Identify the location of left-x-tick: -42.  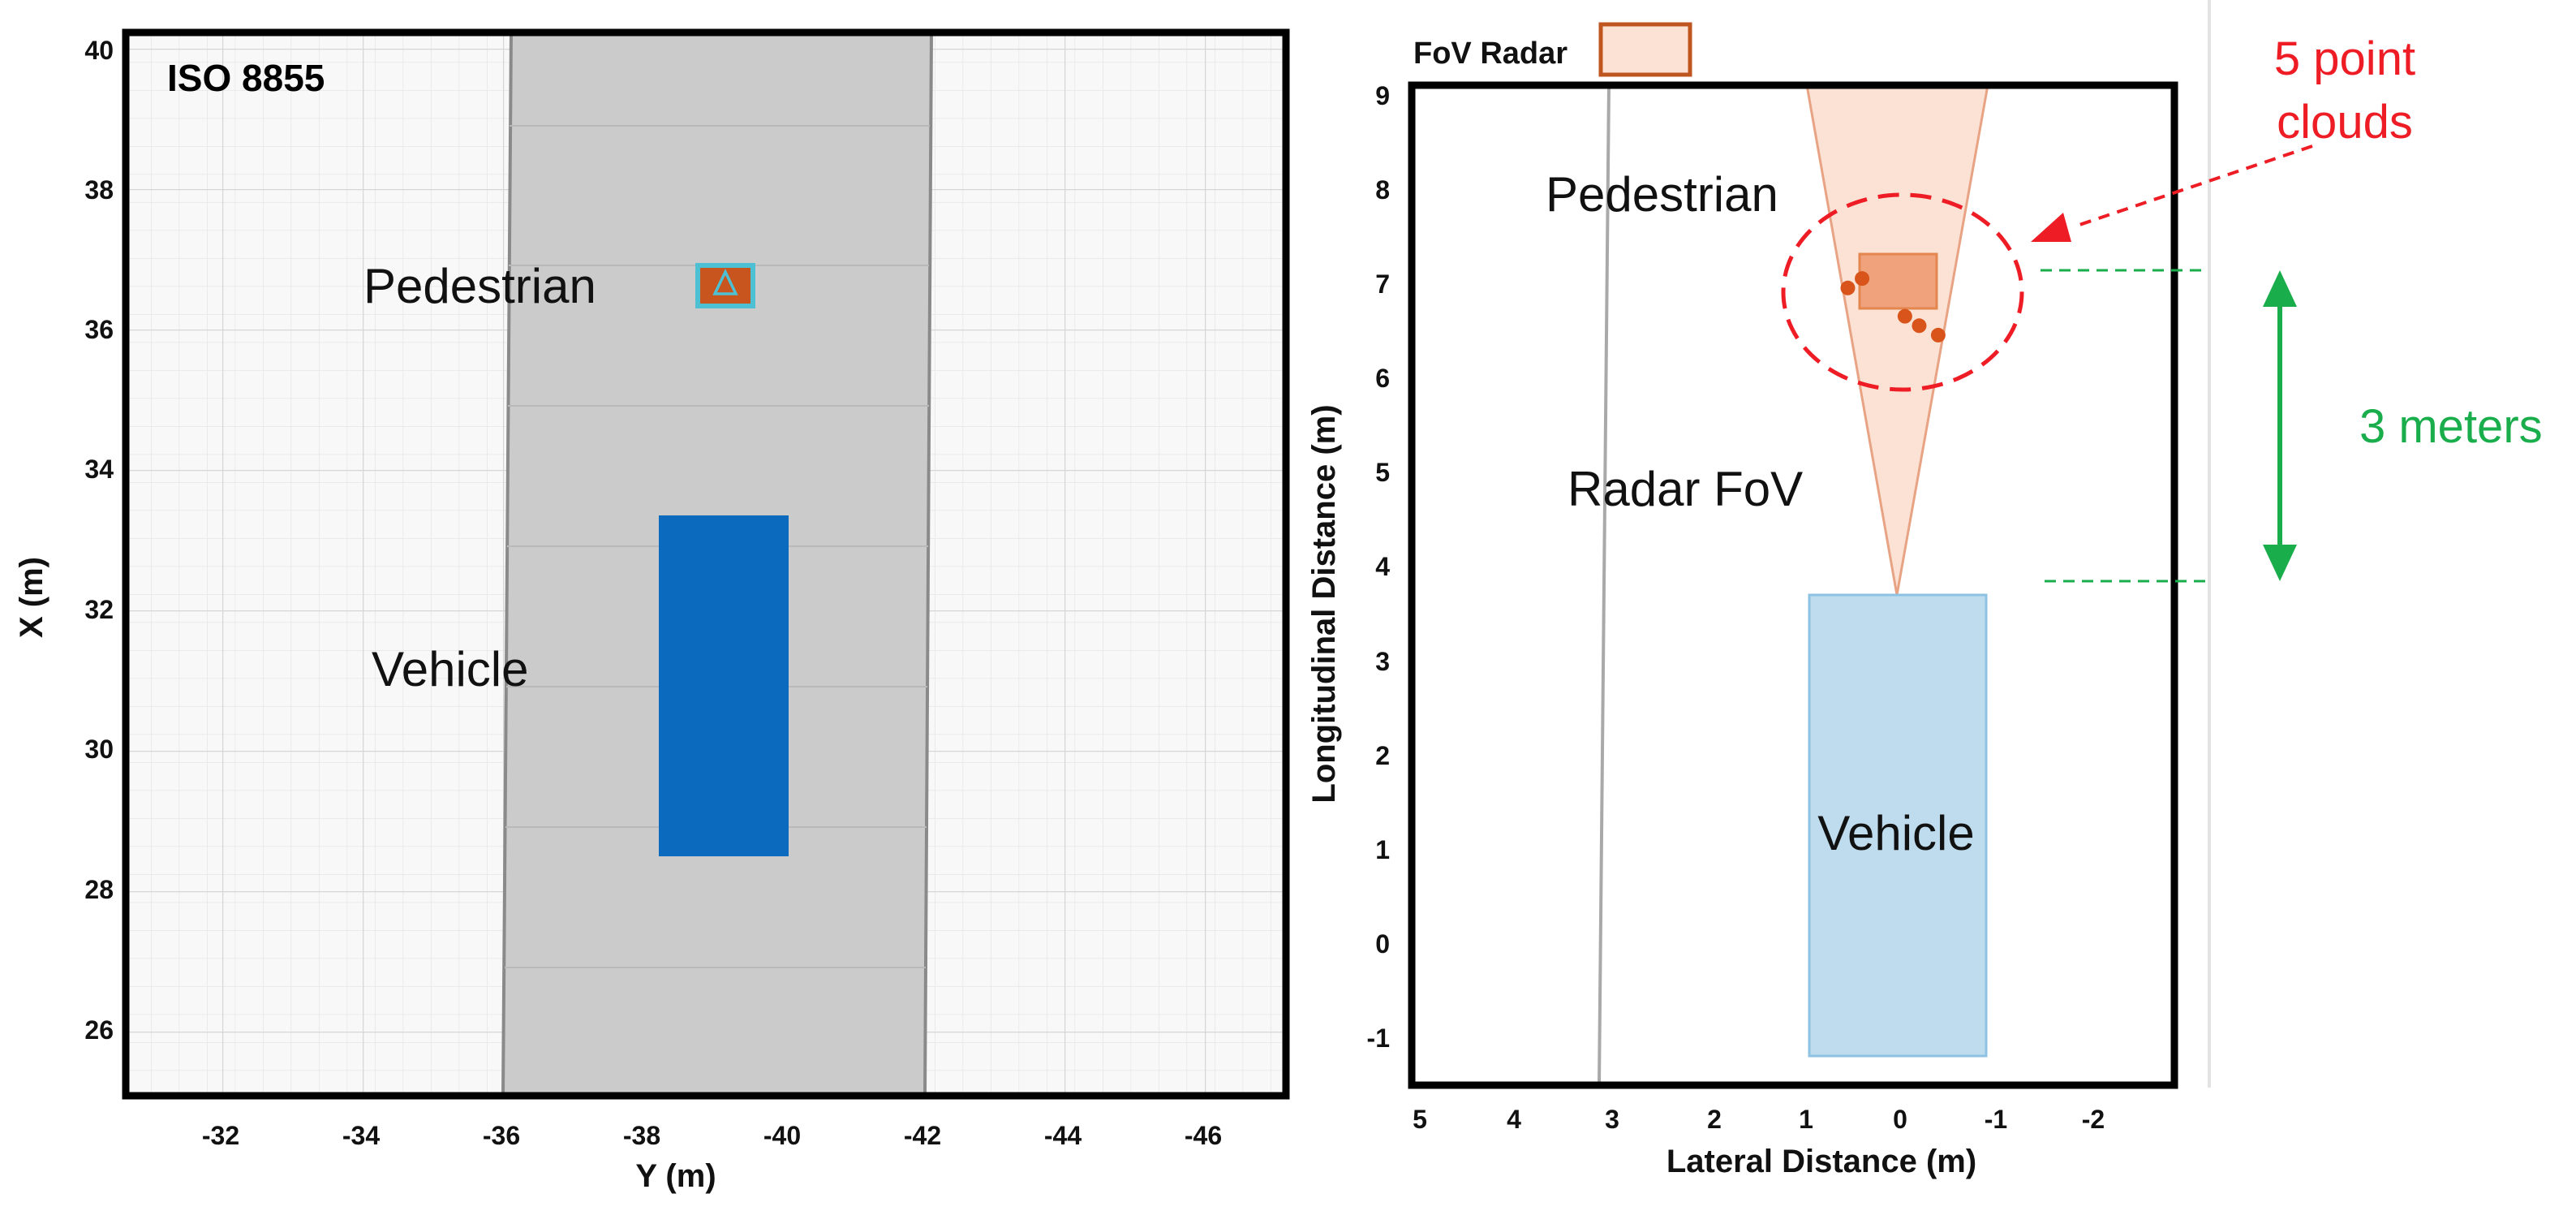
(922, 1136).